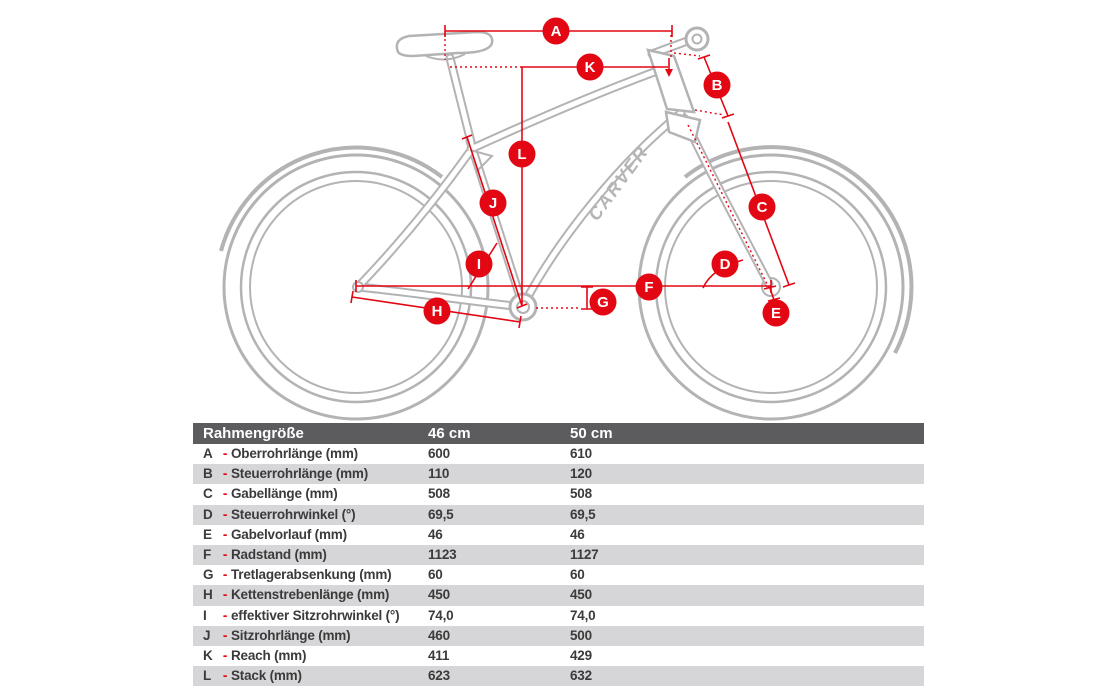  Describe the element at coordinates (208, 575) in the screenshot. I see `row-letter: G` at that location.